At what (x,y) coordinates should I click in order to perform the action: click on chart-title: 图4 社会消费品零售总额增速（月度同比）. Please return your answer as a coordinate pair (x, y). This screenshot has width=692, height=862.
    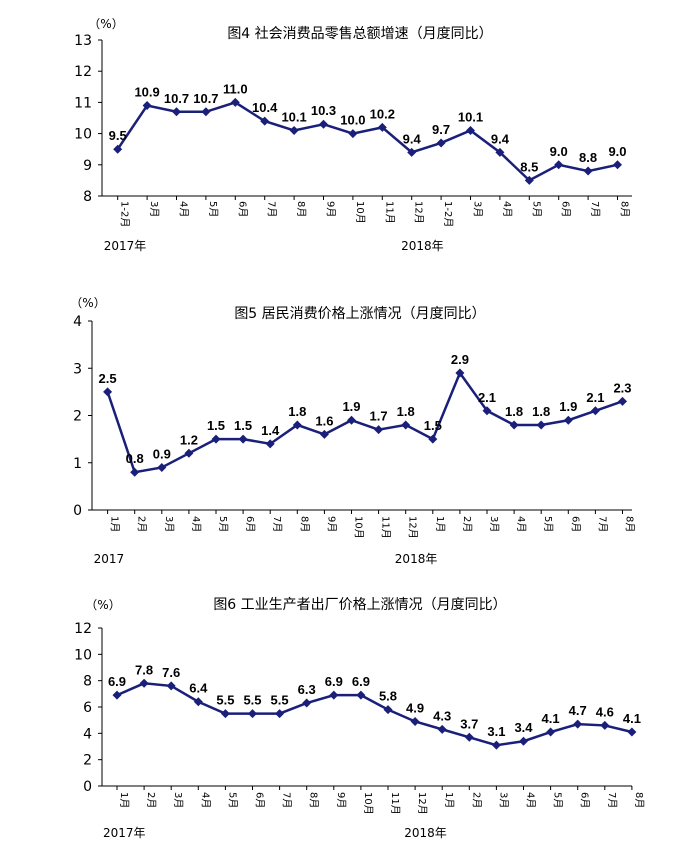
    Looking at the image, I should click on (359, 34).